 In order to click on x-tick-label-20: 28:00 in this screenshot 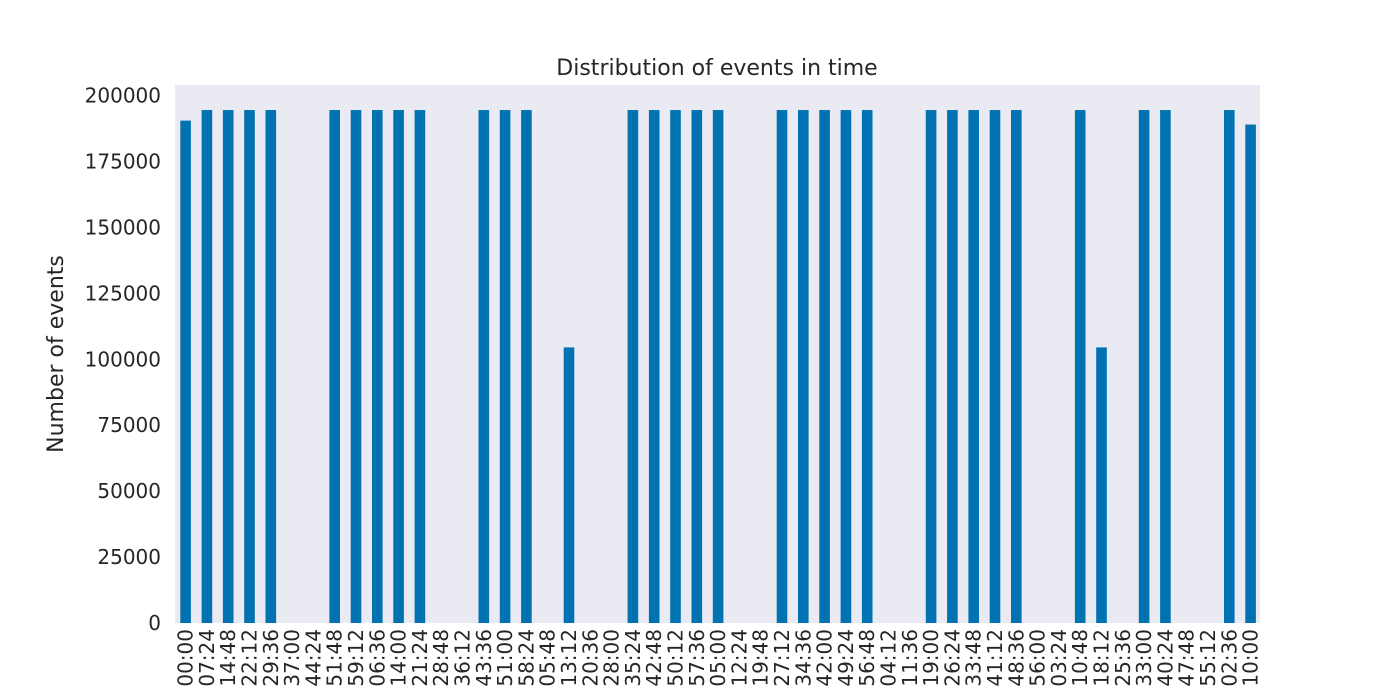, I will do `click(612, 658)`.